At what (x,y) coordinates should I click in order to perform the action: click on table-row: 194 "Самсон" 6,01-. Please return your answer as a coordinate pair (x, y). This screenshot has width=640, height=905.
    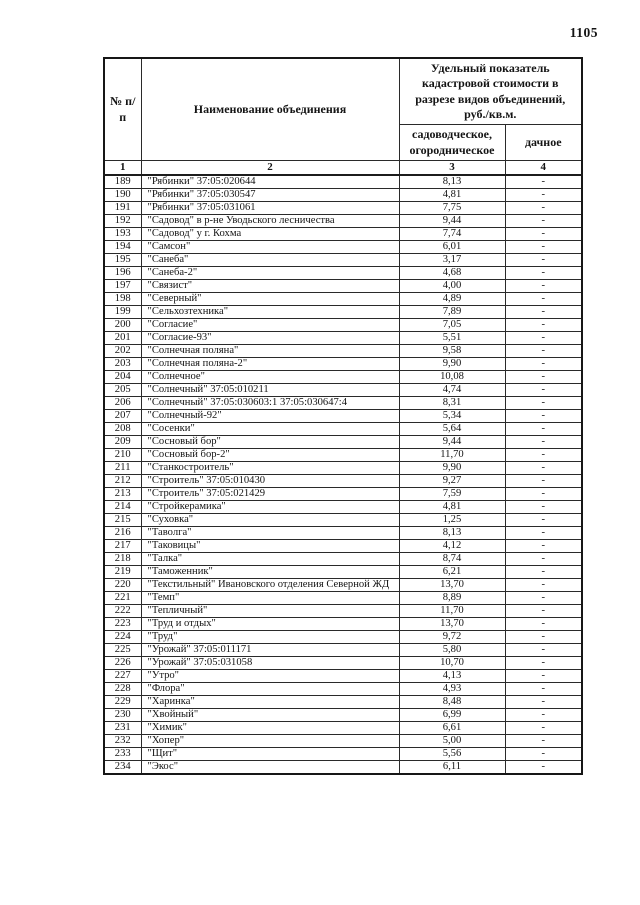
    Looking at the image, I should click on (343, 247).